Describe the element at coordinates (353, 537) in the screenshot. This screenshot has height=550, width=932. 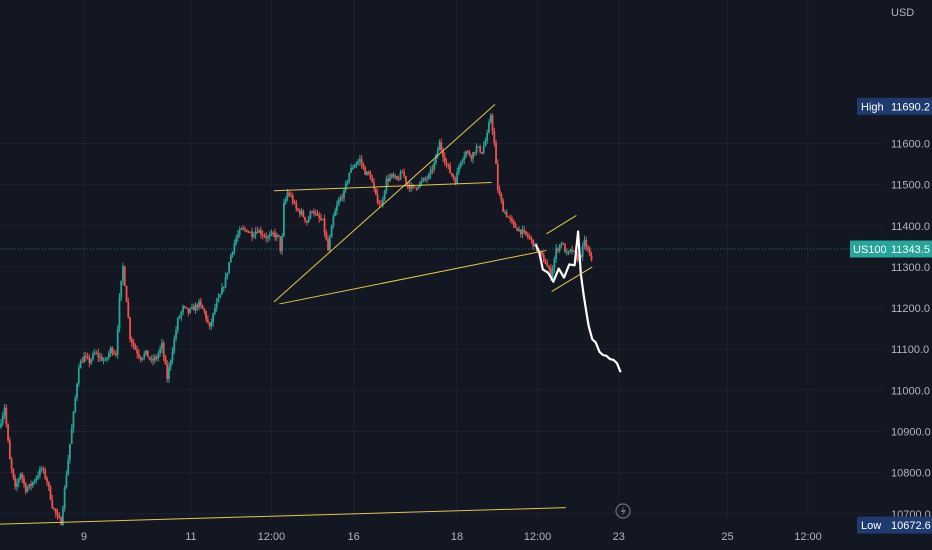
I see `x-tick-label: 16` at that location.